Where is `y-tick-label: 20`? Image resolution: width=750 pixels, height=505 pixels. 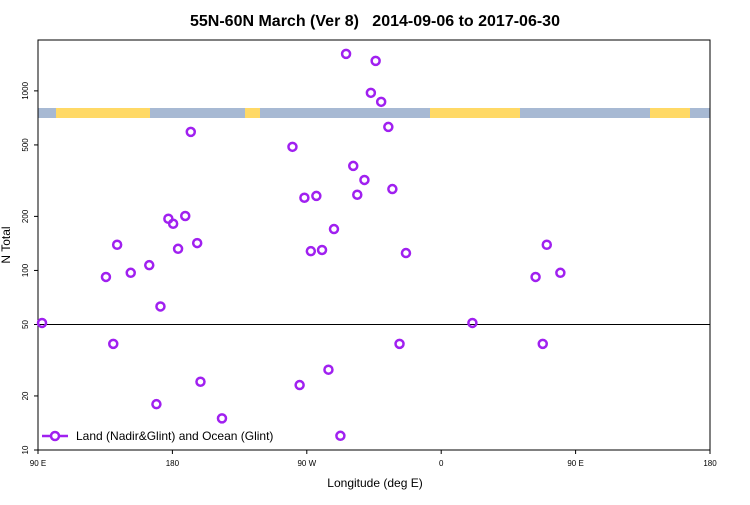 y-tick-label: 20 is located at coordinates (25, 395).